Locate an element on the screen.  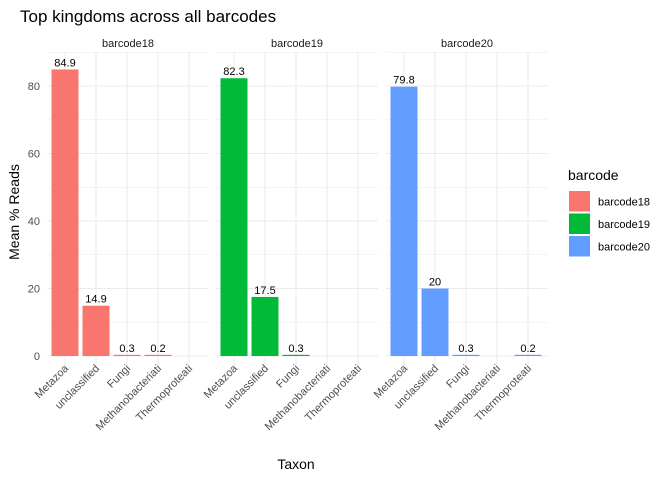
y-tick-label: 40 is located at coordinates (34, 222).